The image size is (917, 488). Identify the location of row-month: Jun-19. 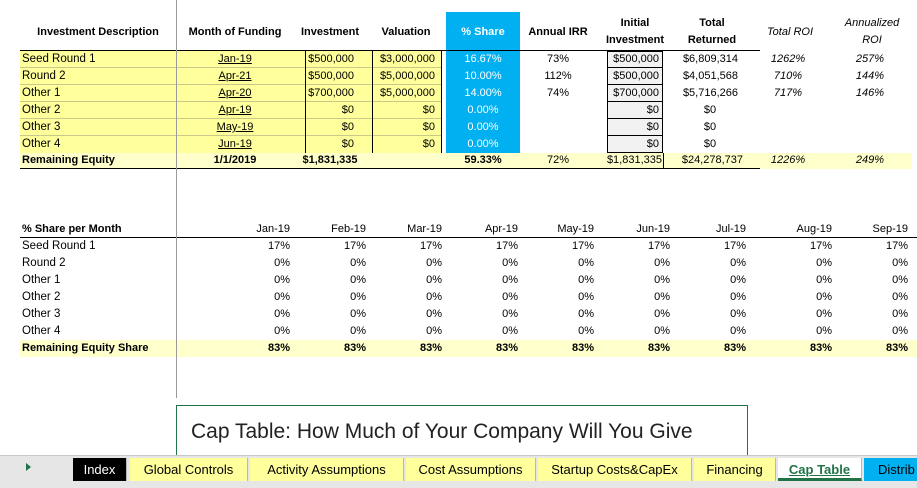
(235, 144).